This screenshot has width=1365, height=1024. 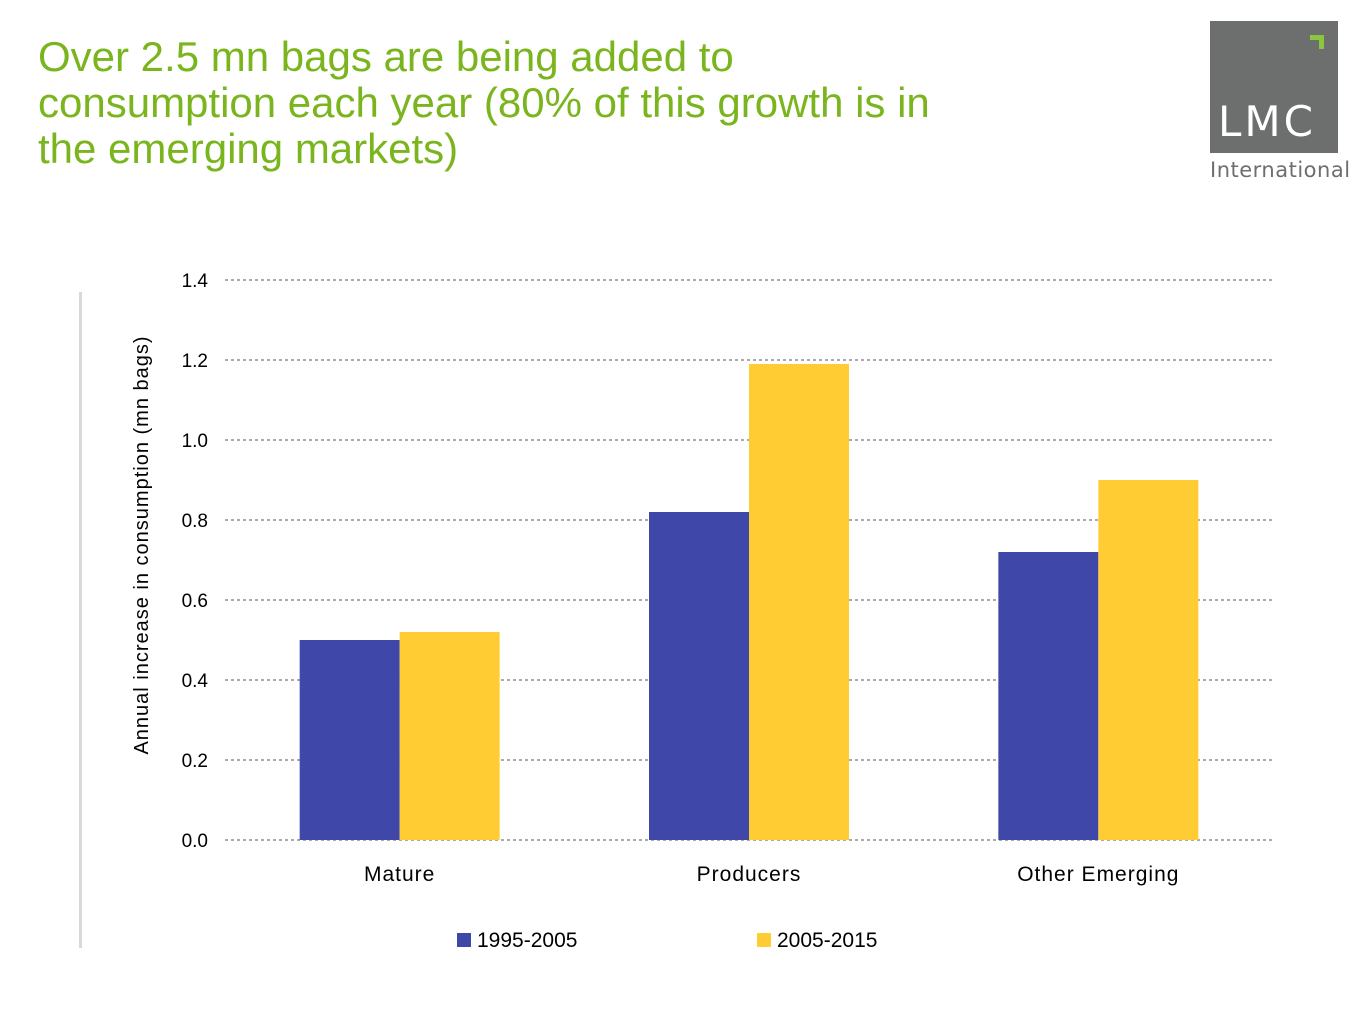 I want to click on y-tick-label: 1.4, so click(x=195, y=281).